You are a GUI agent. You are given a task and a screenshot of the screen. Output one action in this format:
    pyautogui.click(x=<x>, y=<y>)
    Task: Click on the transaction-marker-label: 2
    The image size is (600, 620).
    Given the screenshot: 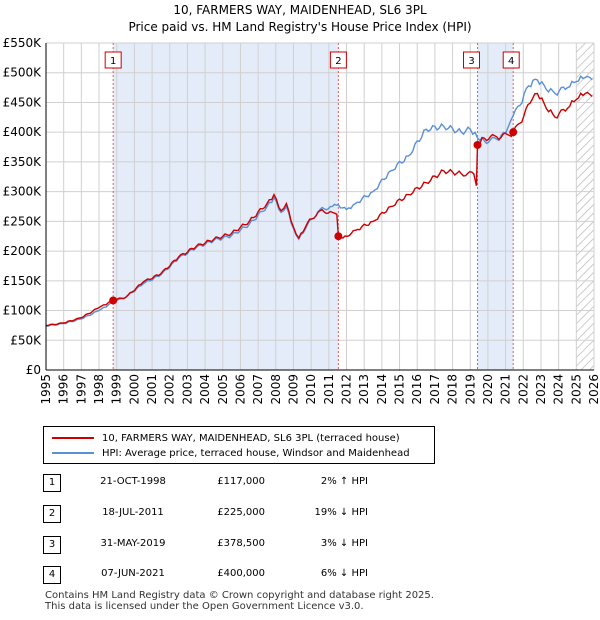 What is the action you would take?
    pyautogui.click(x=338, y=61)
    